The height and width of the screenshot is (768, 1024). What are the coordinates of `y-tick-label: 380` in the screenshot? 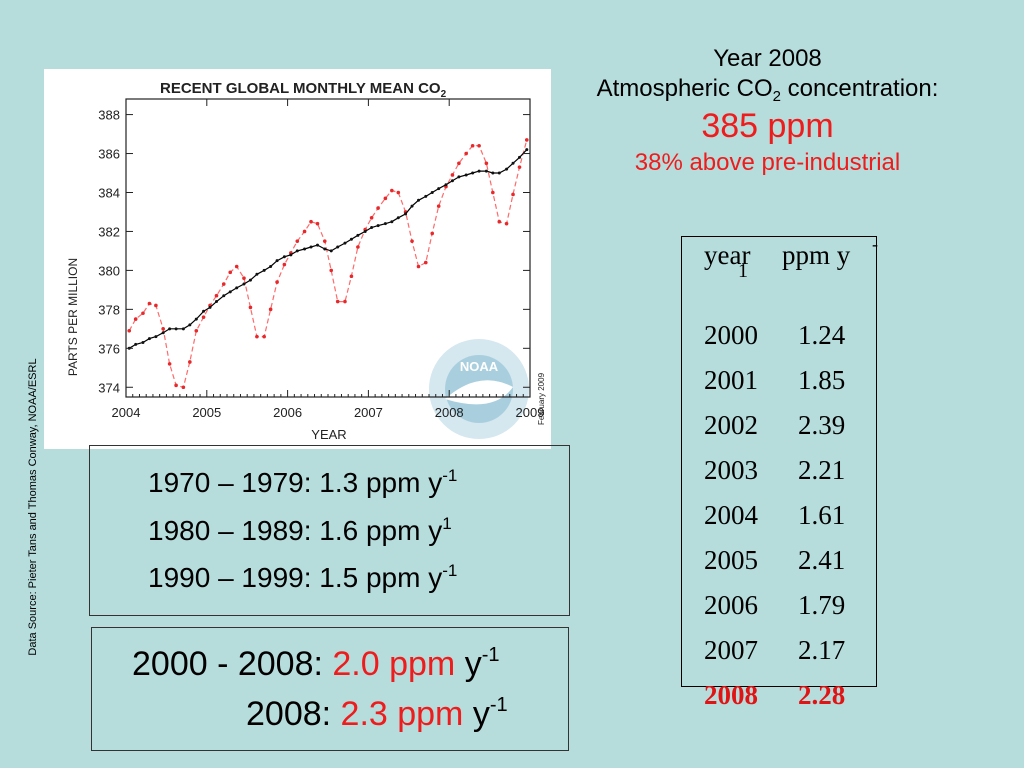 It's located at (109, 270).